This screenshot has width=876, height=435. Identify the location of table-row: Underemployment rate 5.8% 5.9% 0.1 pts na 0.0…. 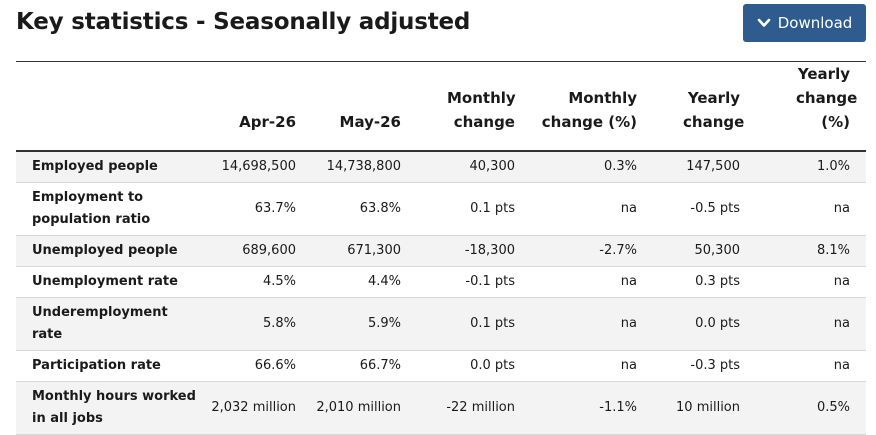
(441, 324).